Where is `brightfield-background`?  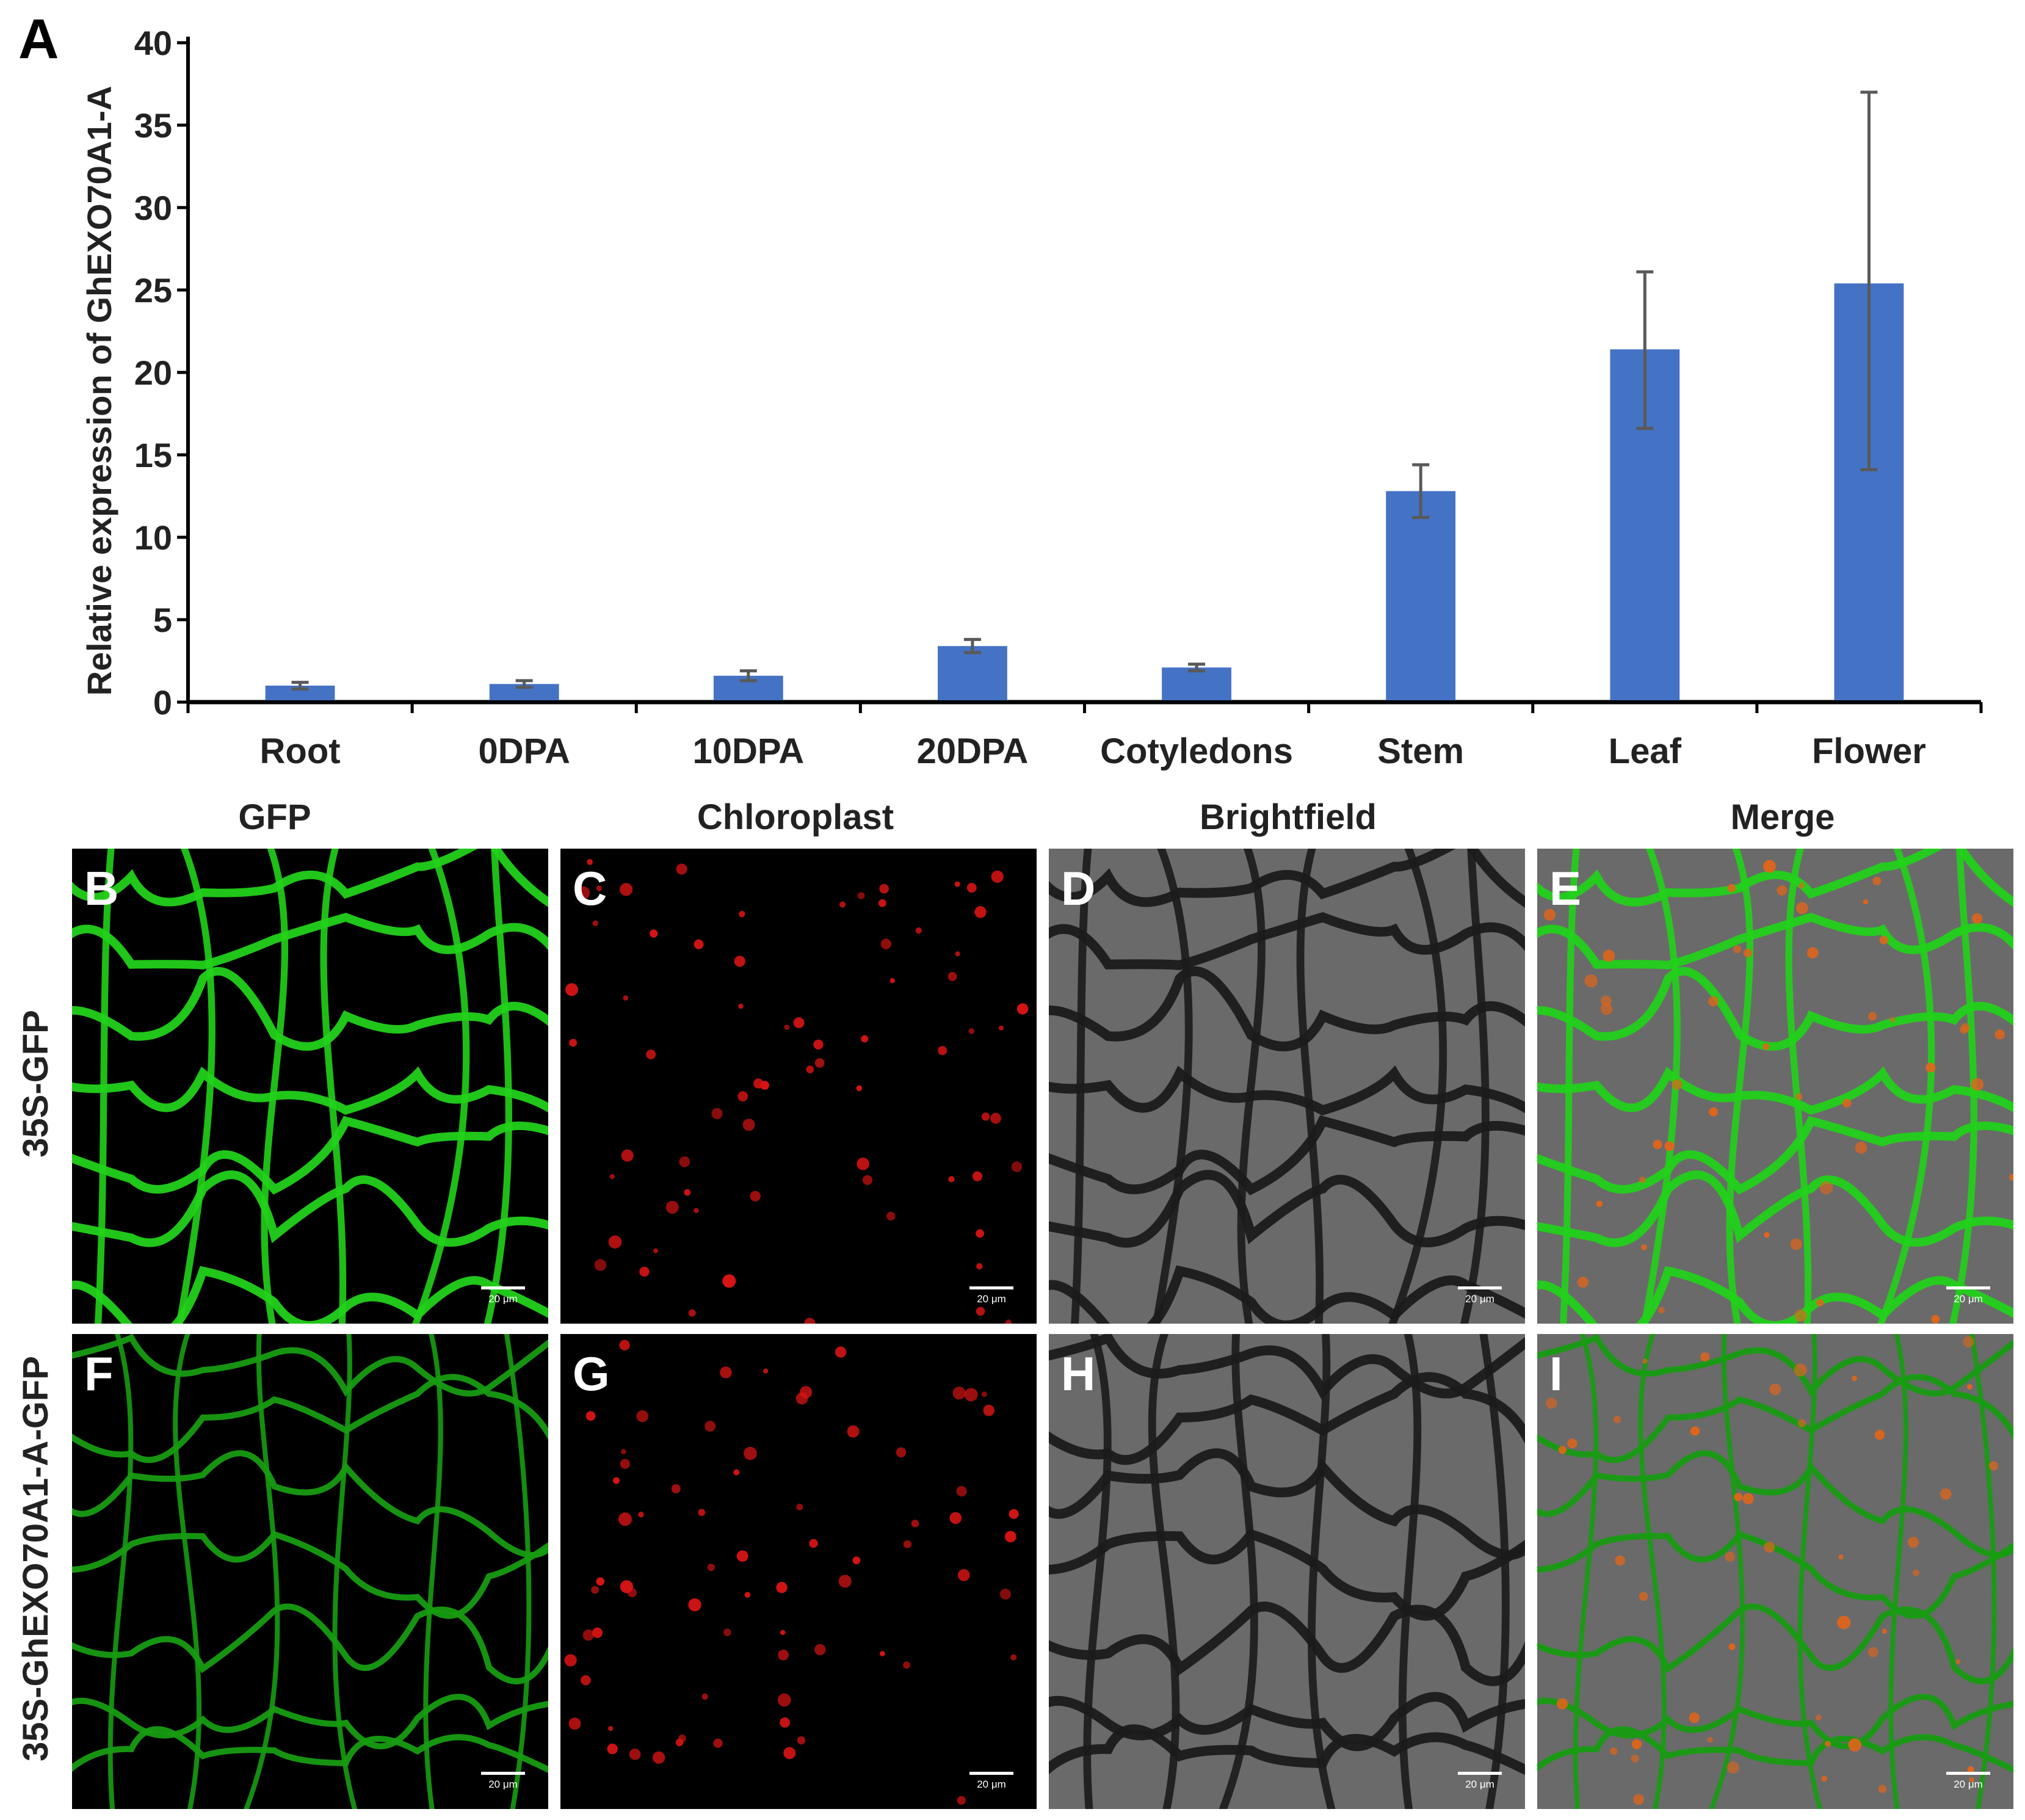 brightfield-background is located at coordinates (1287, 1086).